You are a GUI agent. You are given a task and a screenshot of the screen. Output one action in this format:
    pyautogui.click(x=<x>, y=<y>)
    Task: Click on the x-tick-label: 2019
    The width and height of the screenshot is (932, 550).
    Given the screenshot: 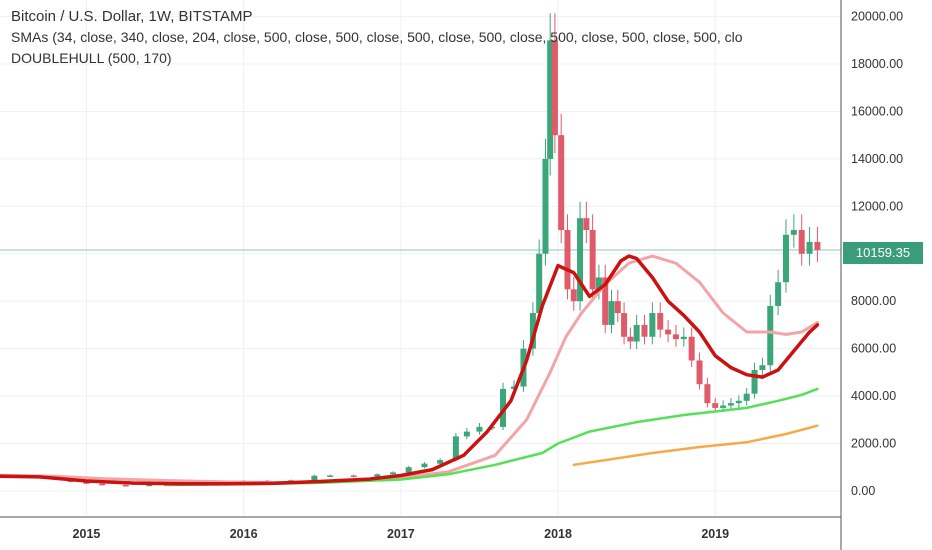 What is the action you would take?
    pyautogui.click(x=715, y=534)
    